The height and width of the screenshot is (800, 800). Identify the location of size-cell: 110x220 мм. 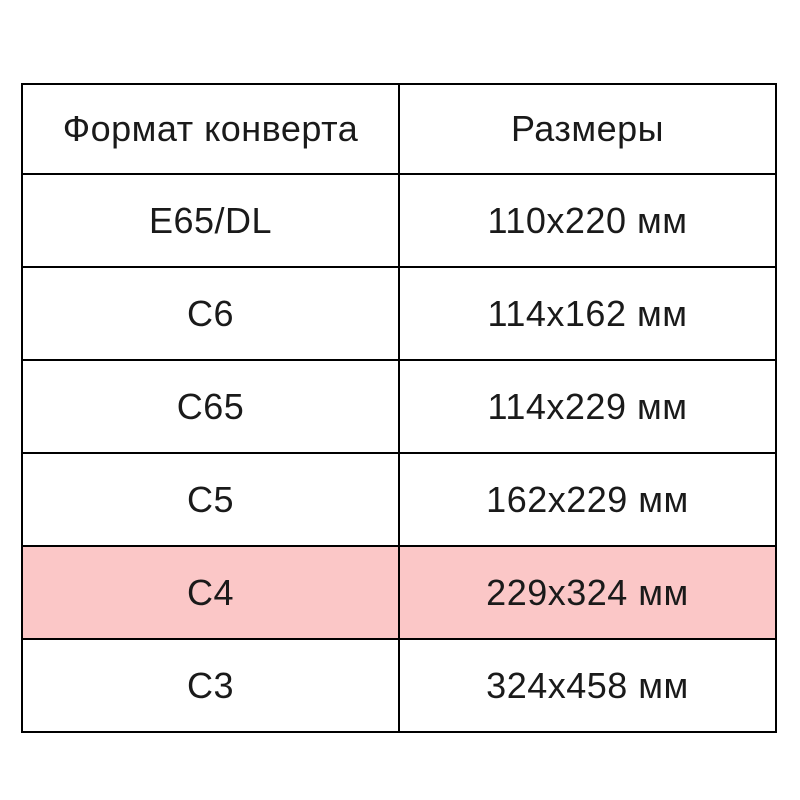
(587, 220).